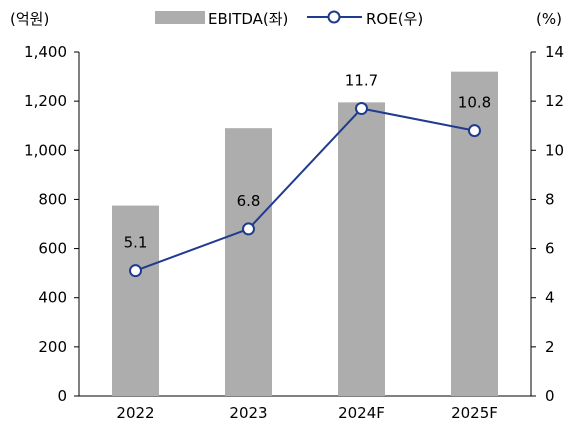 The height and width of the screenshot is (435, 571). What do you see at coordinates (554, 101) in the screenshot?
I see `right-tick-label: 12` at bounding box center [554, 101].